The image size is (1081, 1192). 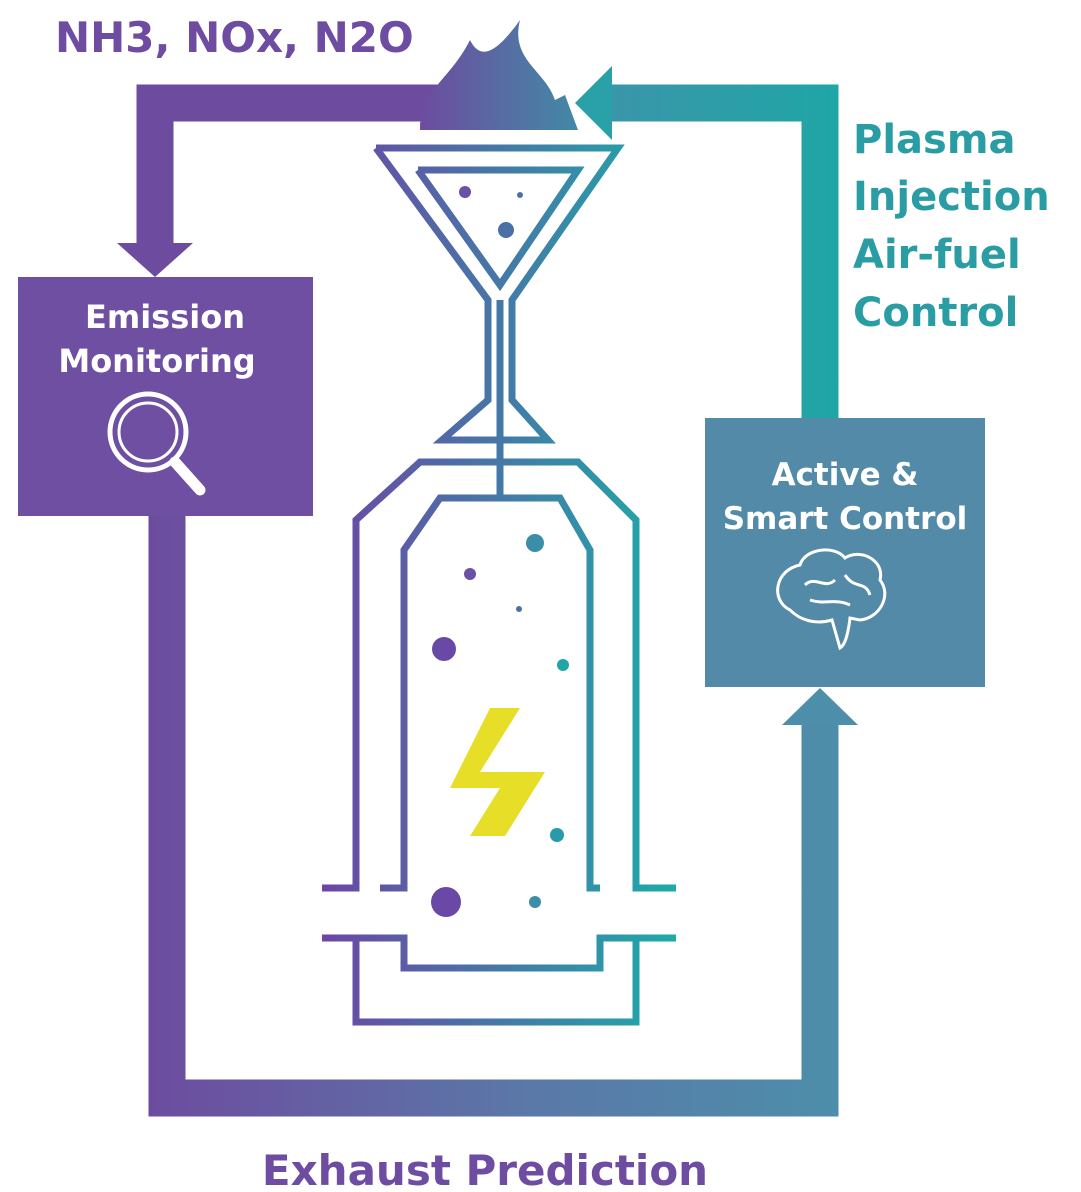 What do you see at coordinates (497, 772) in the screenshot?
I see `lightning` at bounding box center [497, 772].